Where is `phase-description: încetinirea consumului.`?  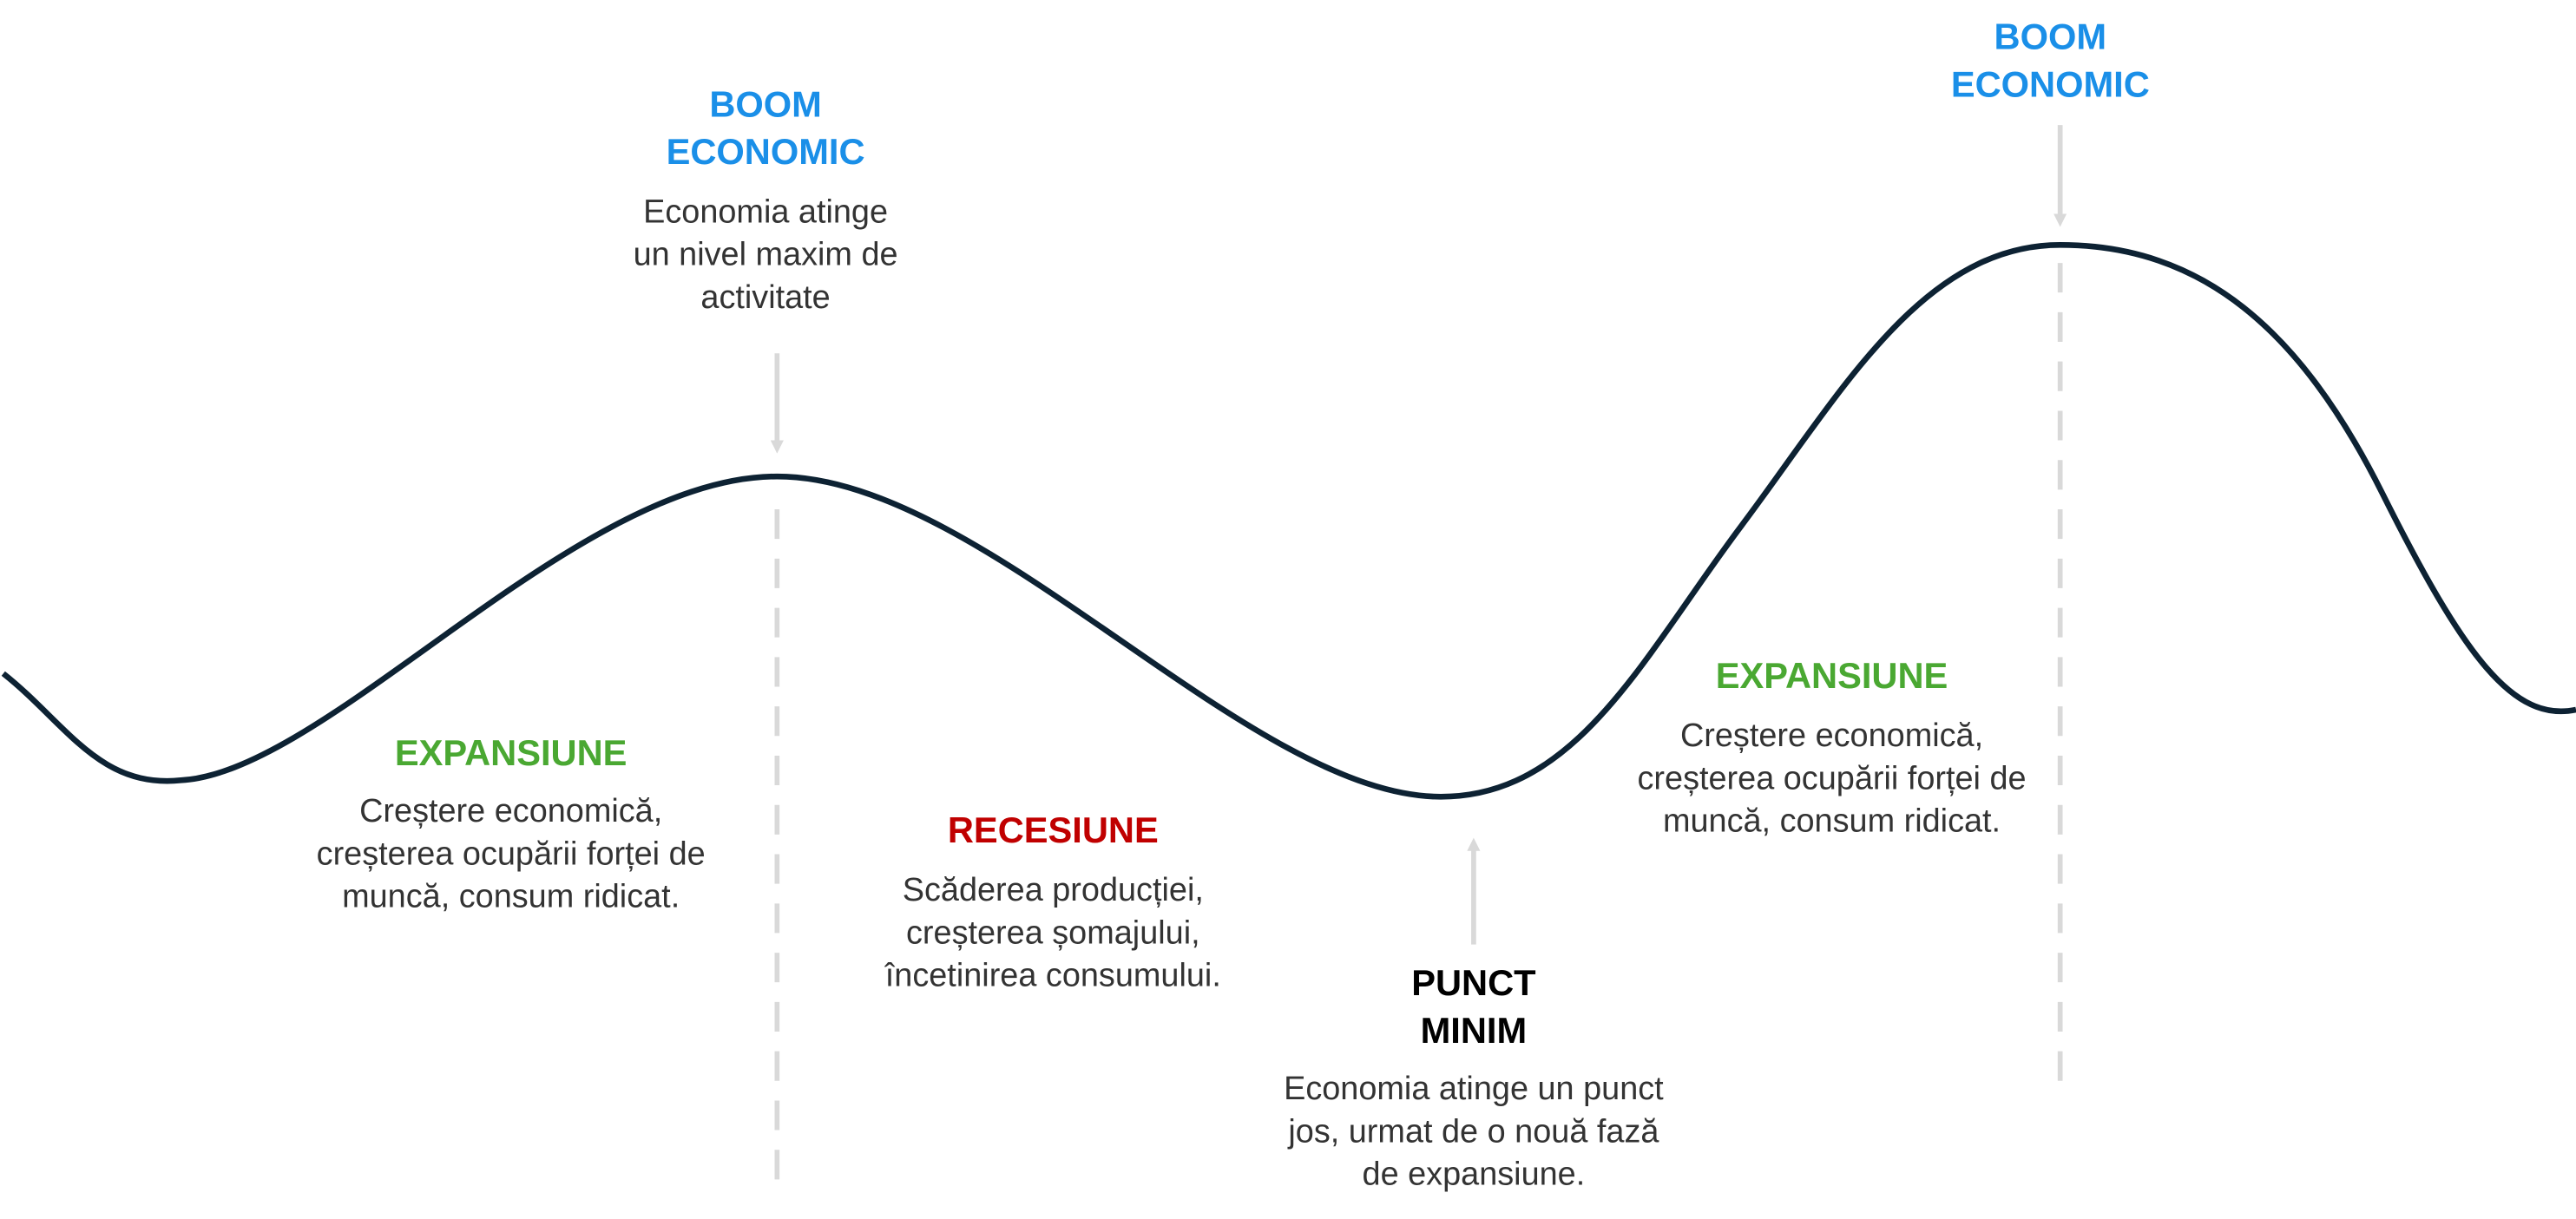
phase-description: încetinirea consumului. is located at coordinates (1053, 976).